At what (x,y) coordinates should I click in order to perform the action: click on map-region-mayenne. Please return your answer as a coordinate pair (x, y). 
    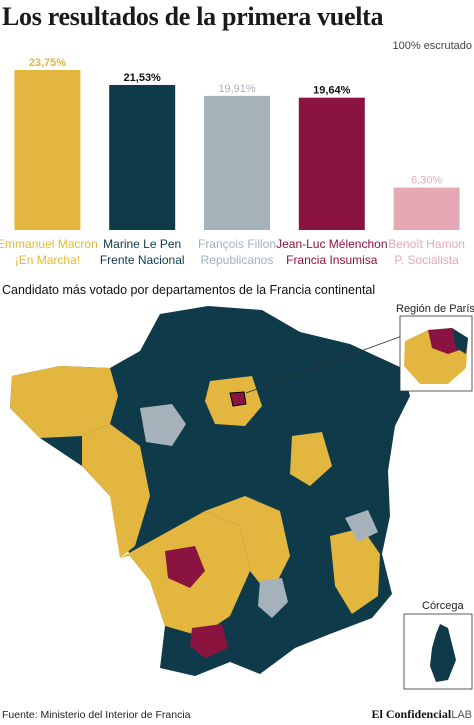
    Looking at the image, I should click on (163, 425).